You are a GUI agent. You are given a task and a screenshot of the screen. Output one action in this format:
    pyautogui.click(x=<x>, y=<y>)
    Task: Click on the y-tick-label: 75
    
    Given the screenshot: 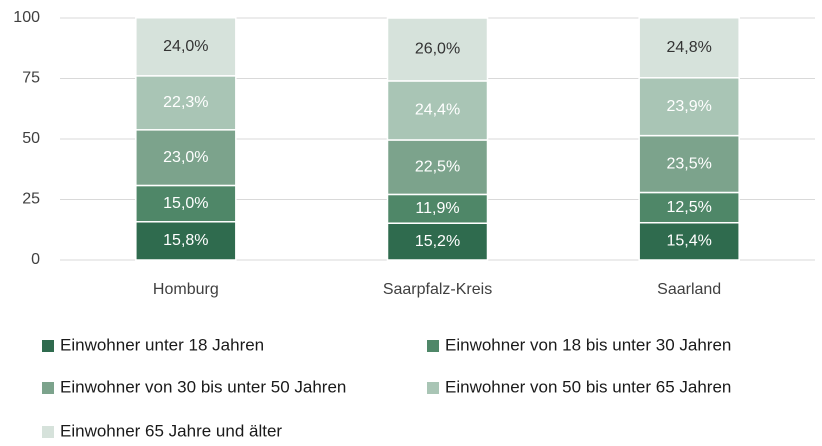 What is the action you would take?
    pyautogui.click(x=31, y=78)
    